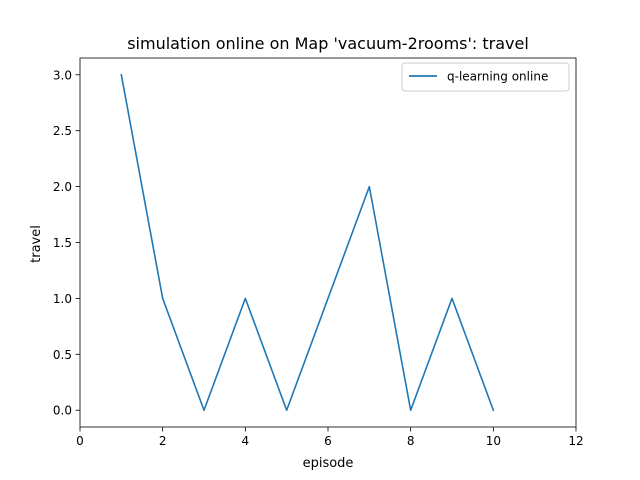  I want to click on legend-entry-label: q-learning online, so click(497, 77).